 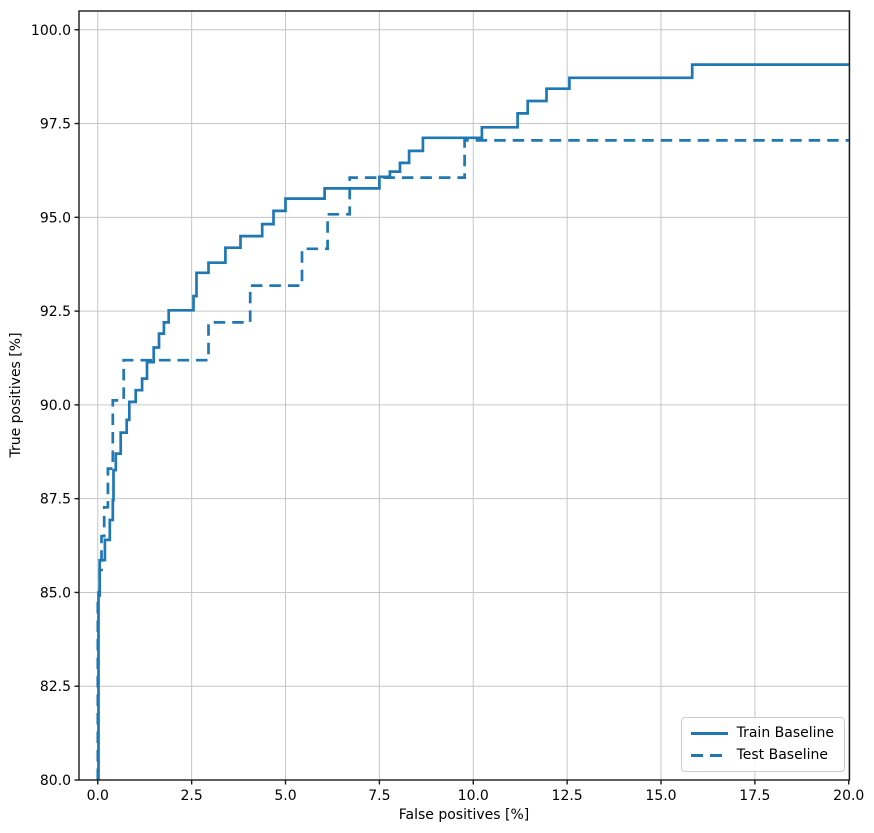 I want to click on x-tick-label: 15.0, so click(x=660, y=796).